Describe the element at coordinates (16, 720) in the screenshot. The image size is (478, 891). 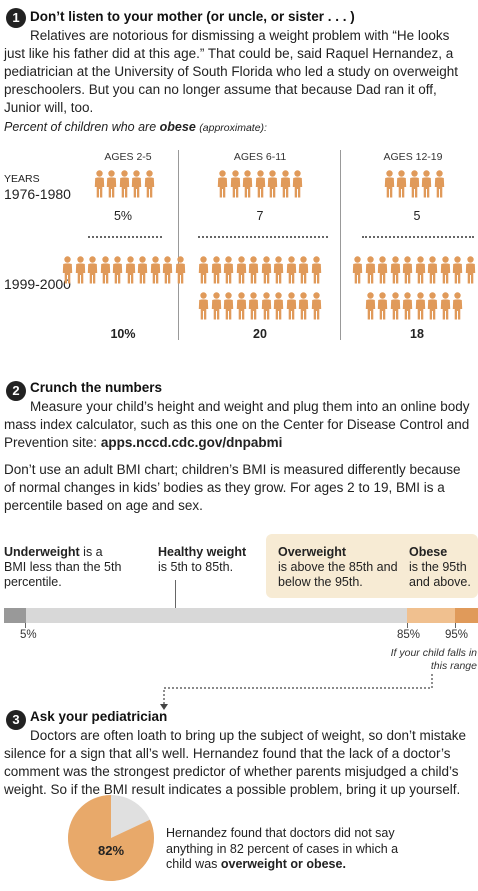
I see `section-3-number: 3` at that location.